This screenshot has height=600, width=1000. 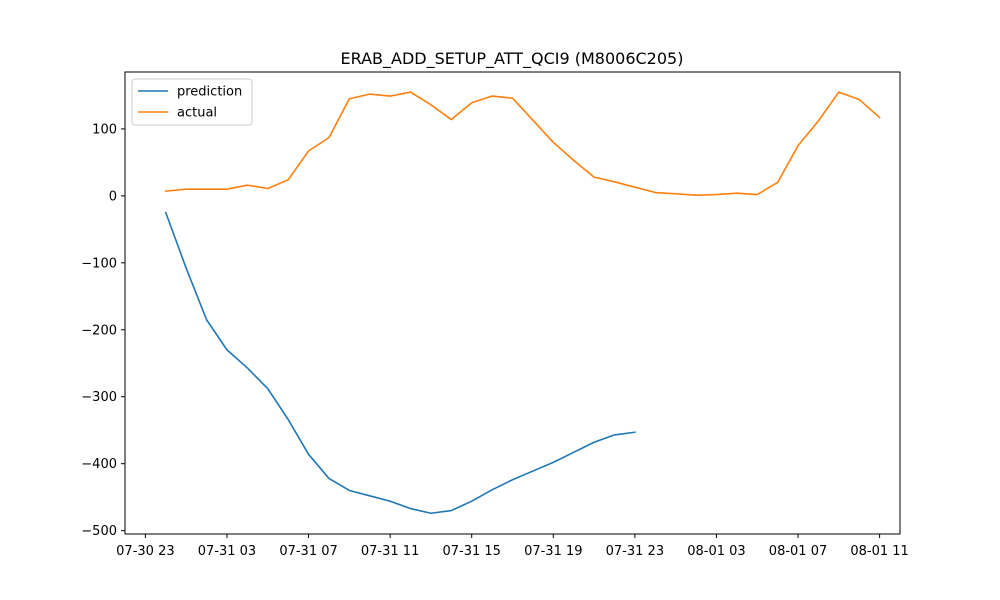 What do you see at coordinates (390, 551) in the screenshot?
I see `x-tick-label-3: 07-31 11` at bounding box center [390, 551].